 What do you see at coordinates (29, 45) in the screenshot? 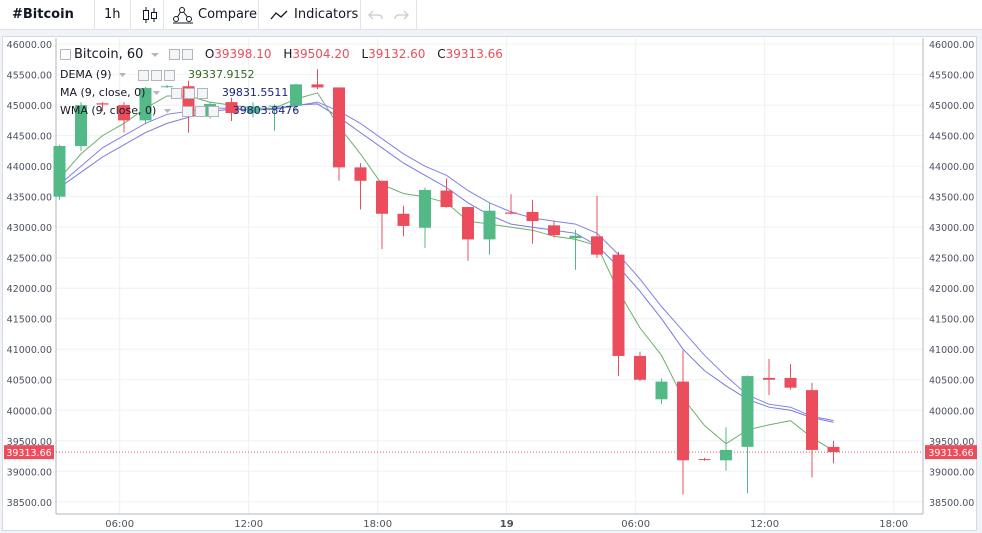
I see `y-tick-label-left: 46000.00` at bounding box center [29, 45].